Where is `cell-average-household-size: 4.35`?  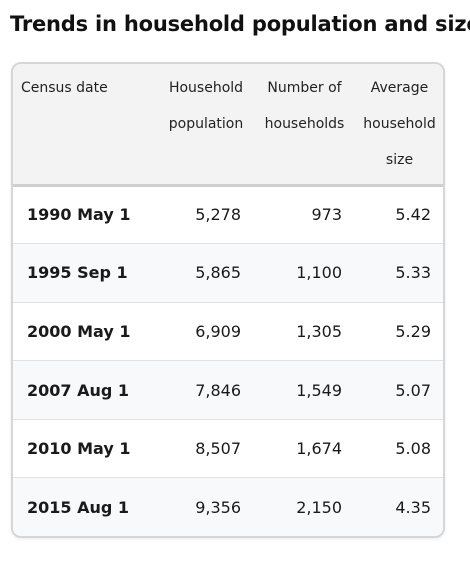 cell-average-household-size: 4.35 is located at coordinates (413, 508).